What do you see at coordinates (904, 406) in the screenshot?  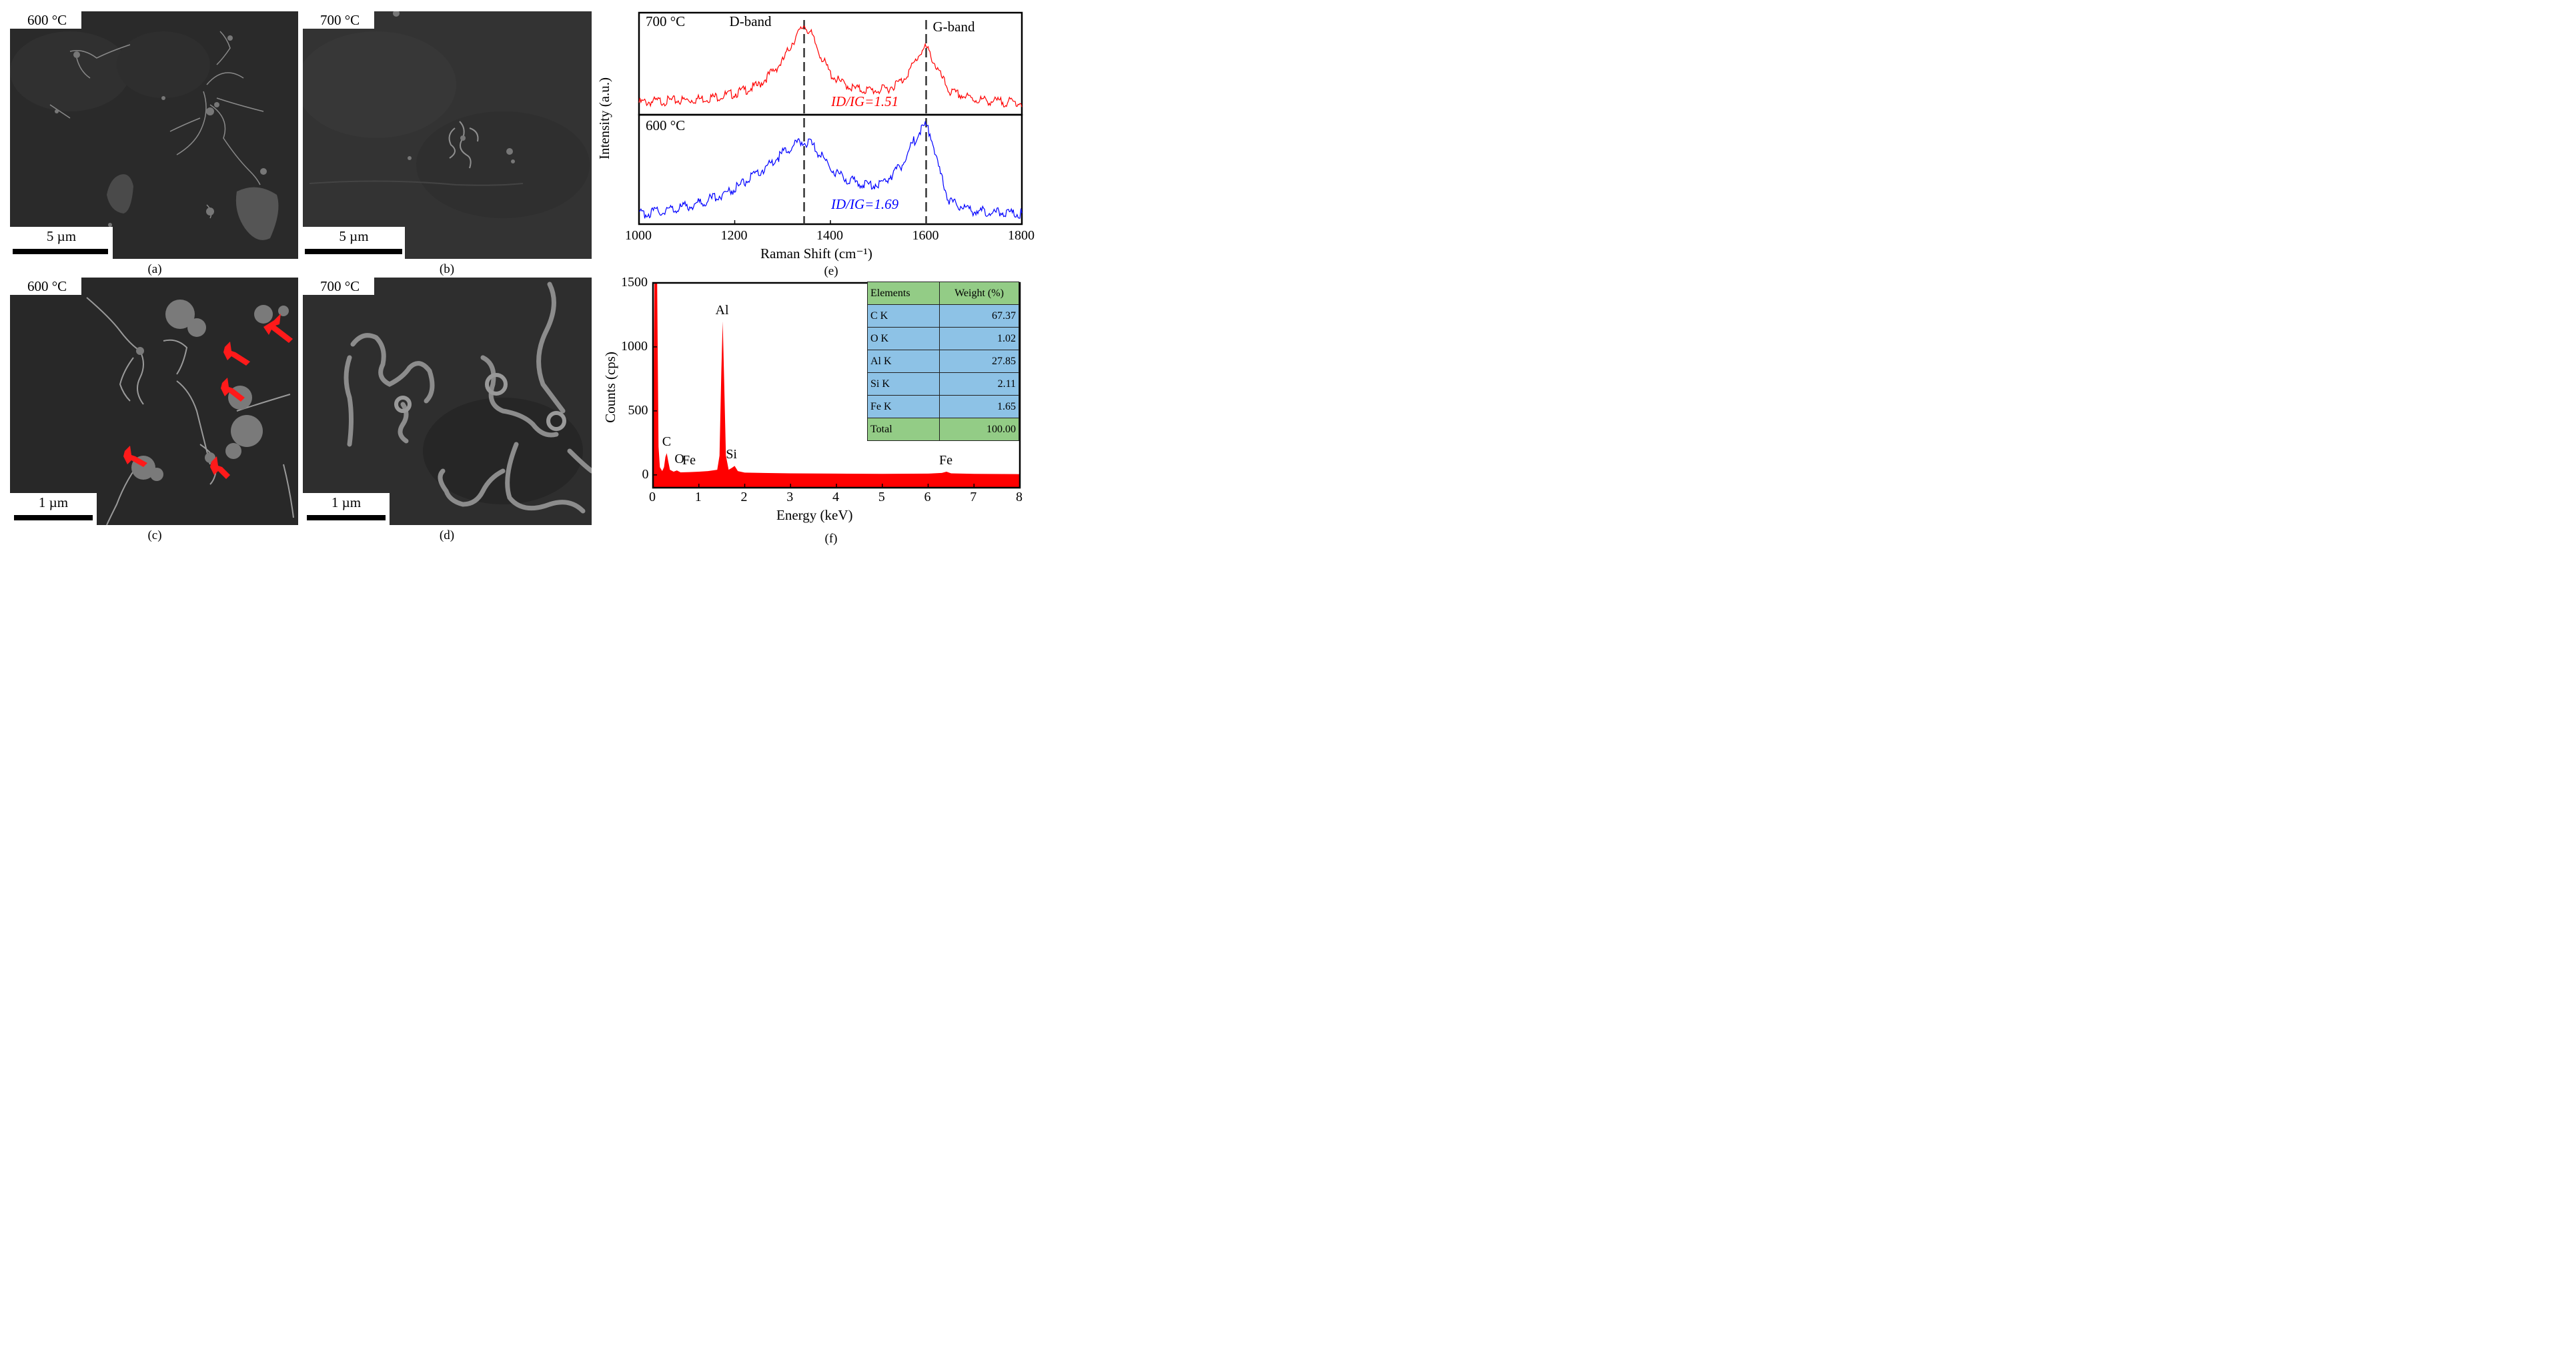 I see `table-cell: Fe K` at bounding box center [904, 406].